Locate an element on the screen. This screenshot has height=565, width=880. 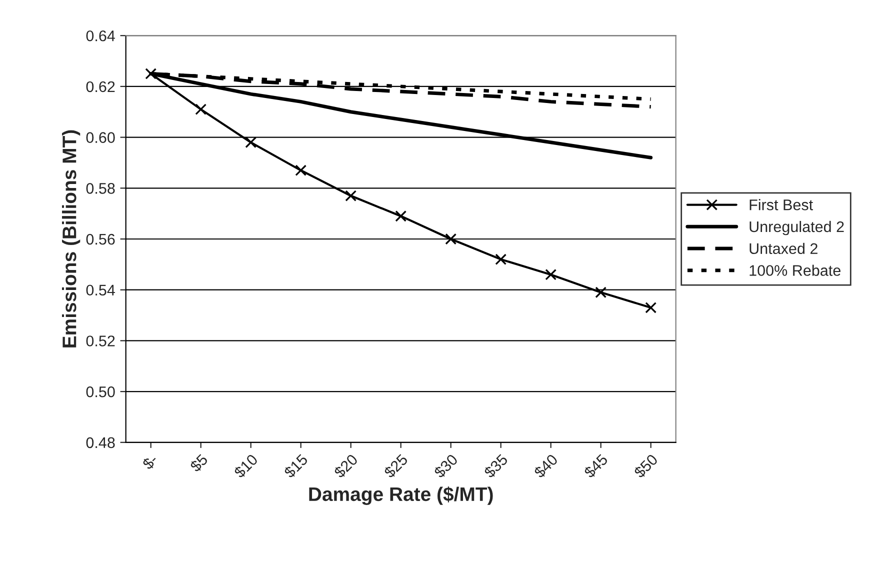
x-tick-label: $50 is located at coordinates (645, 466).